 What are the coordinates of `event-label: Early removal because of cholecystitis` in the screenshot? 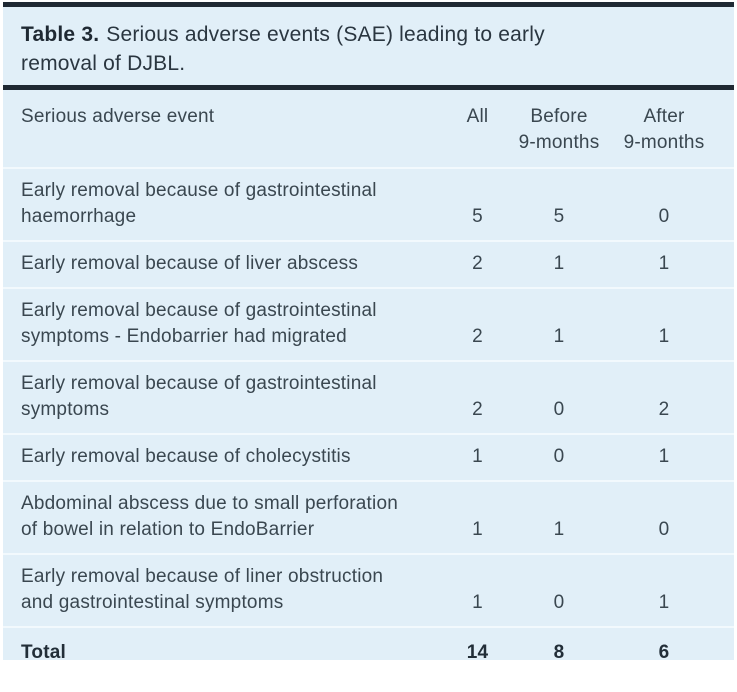 It's located at (221, 458).